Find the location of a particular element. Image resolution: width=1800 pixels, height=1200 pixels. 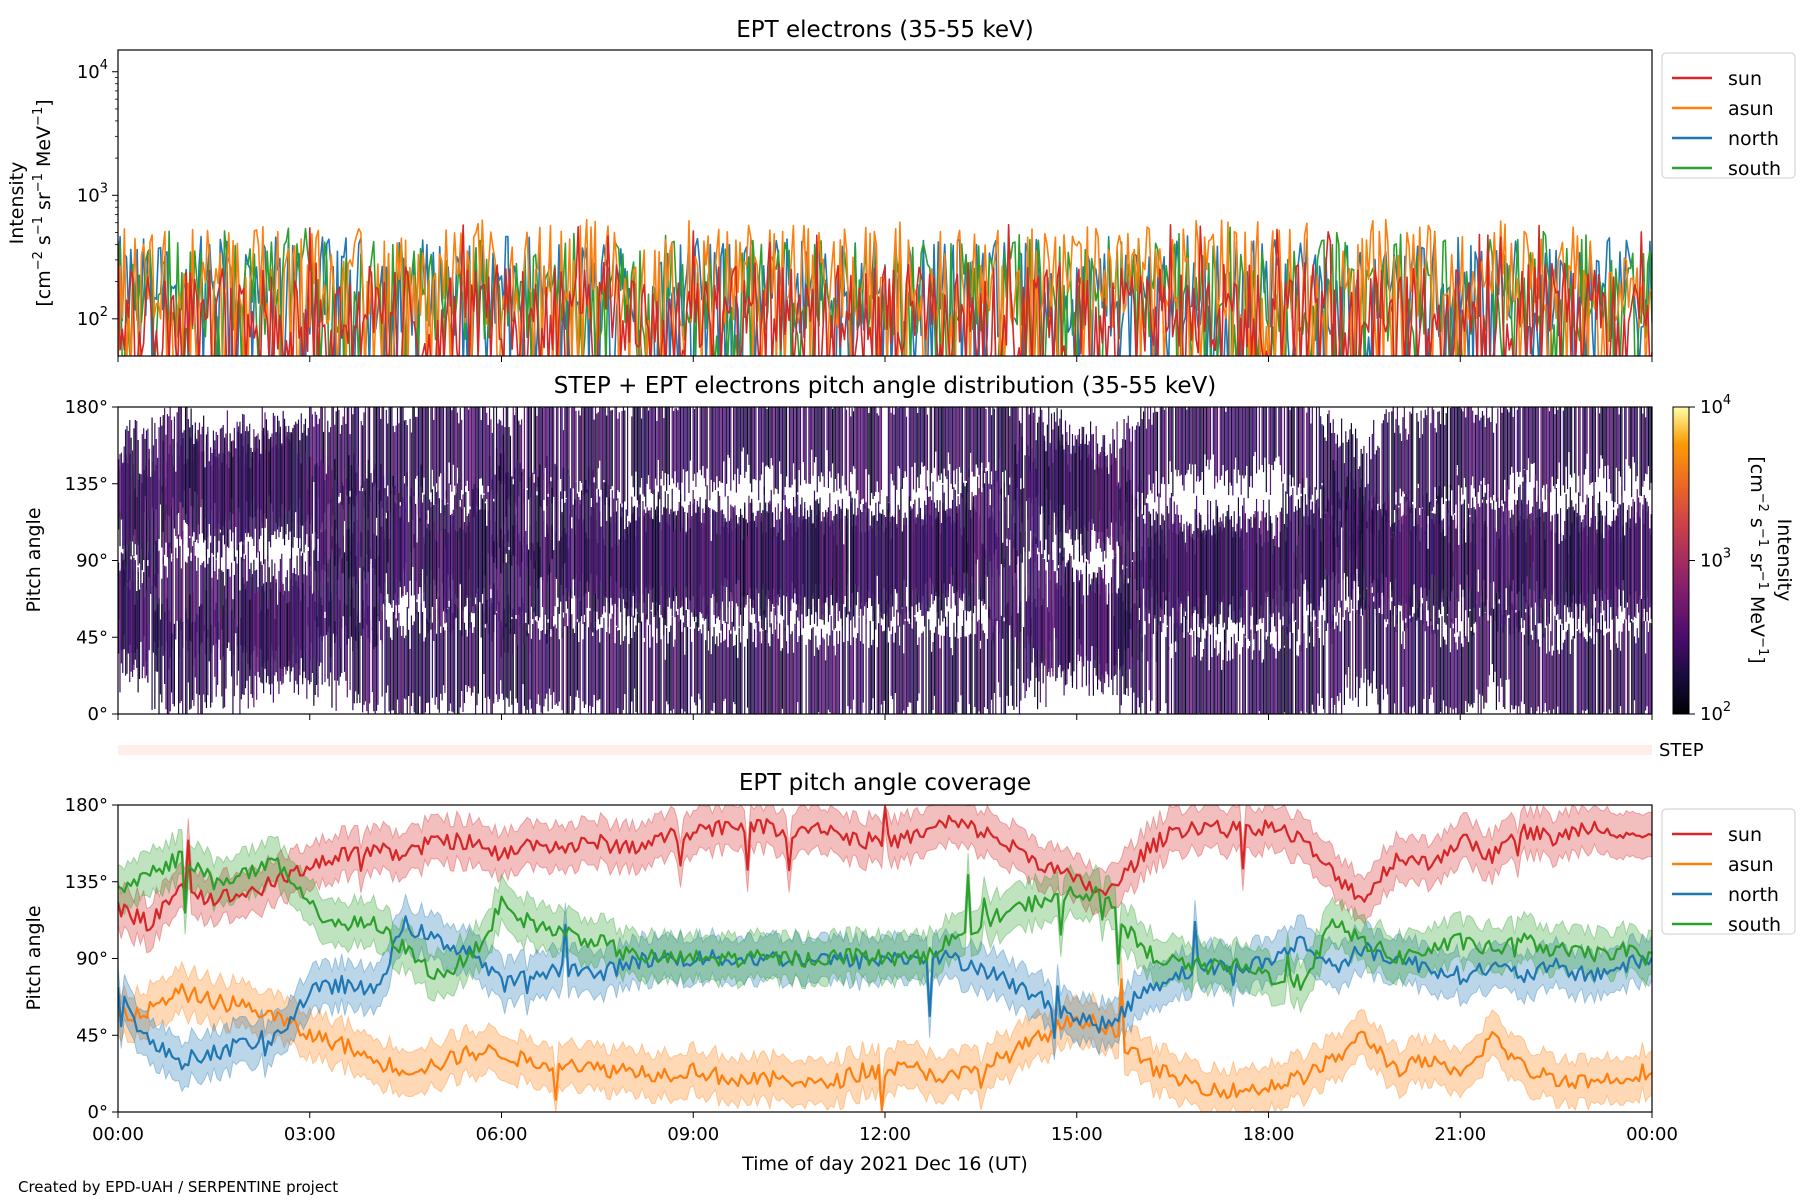

colorbar-label: Intensity is located at coordinates (1784, 560).